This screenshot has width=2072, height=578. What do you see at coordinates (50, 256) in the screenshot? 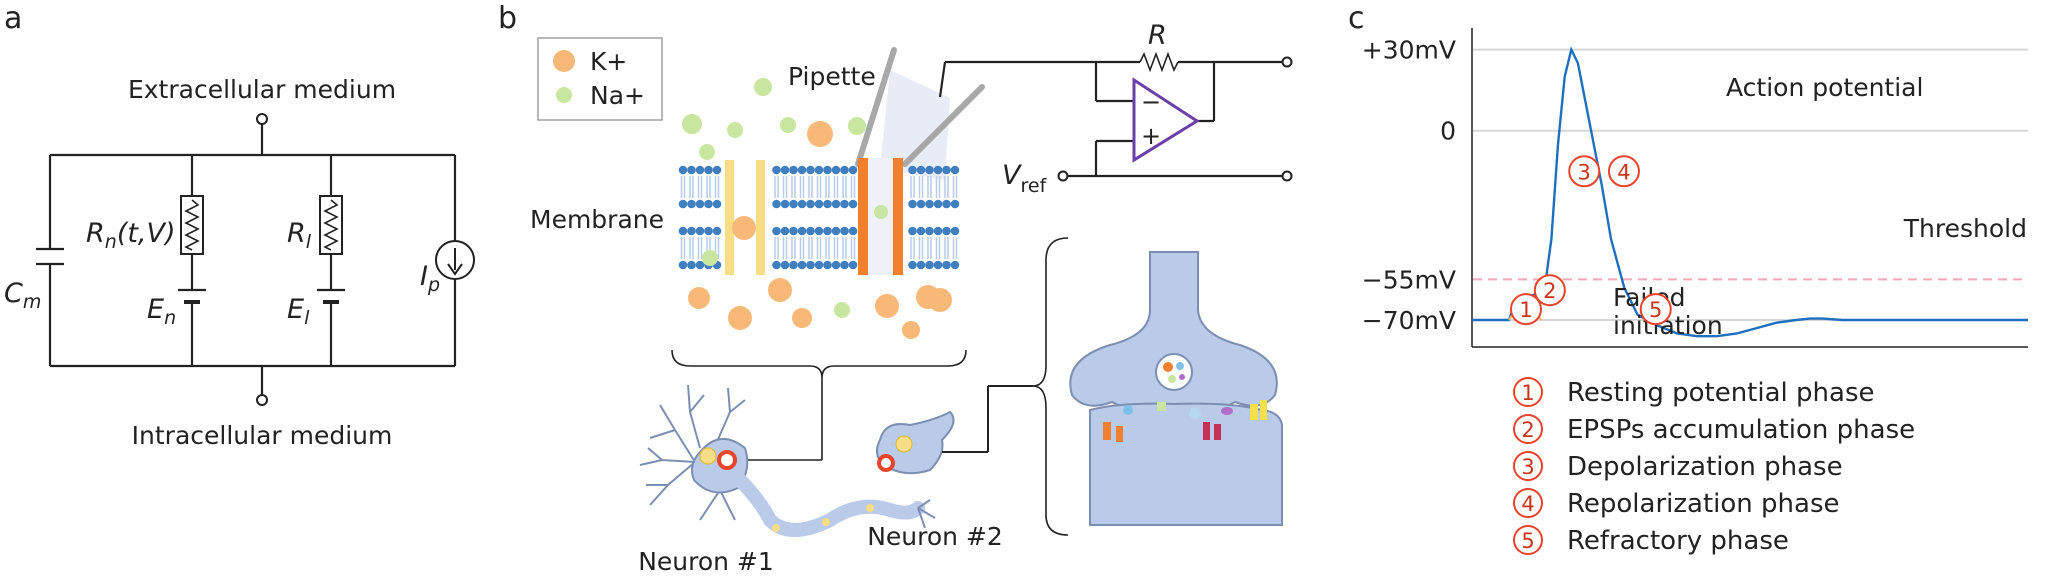
I see `capacitor-cm` at bounding box center [50, 256].